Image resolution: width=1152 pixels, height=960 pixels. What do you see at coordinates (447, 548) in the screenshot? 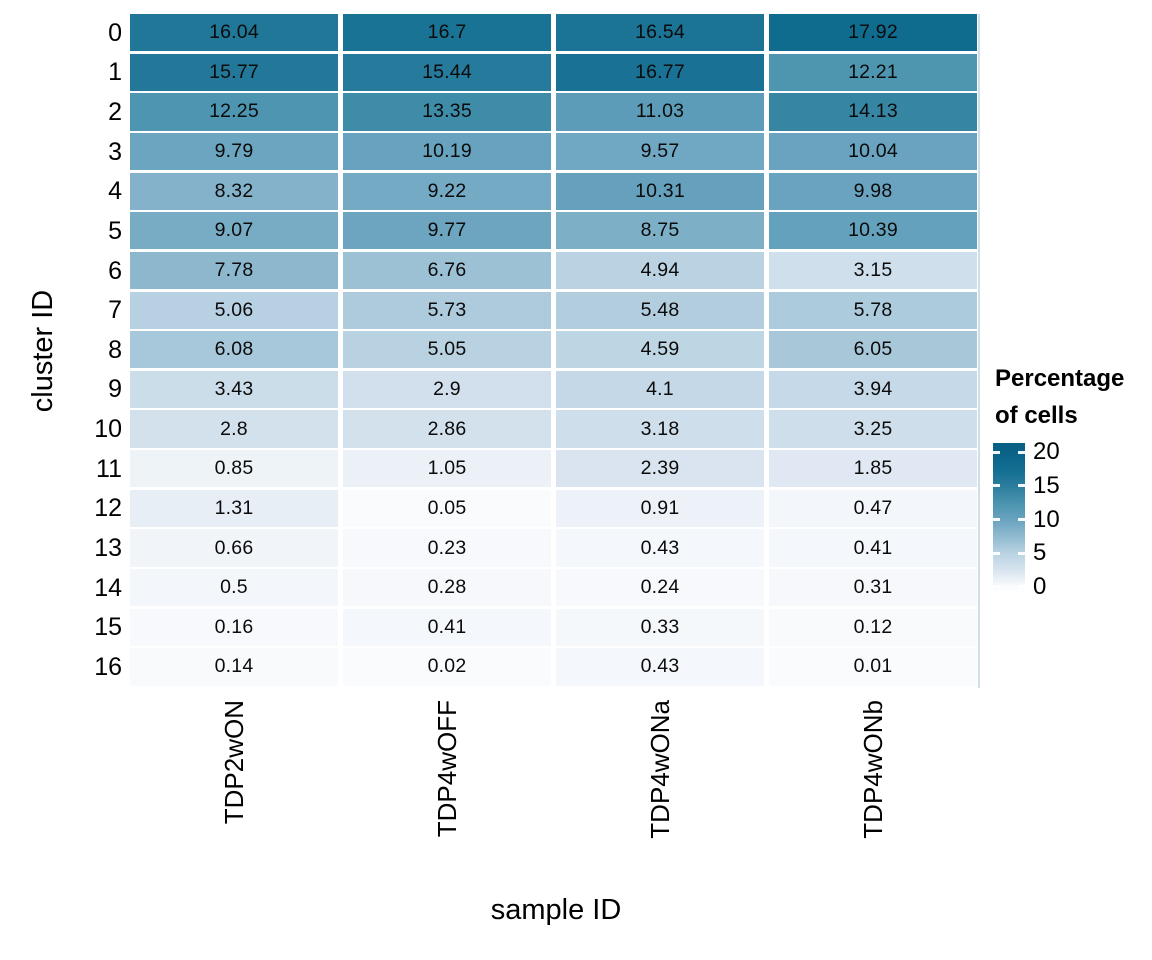
I see `heatmap-cell: 0.23` at bounding box center [447, 548].